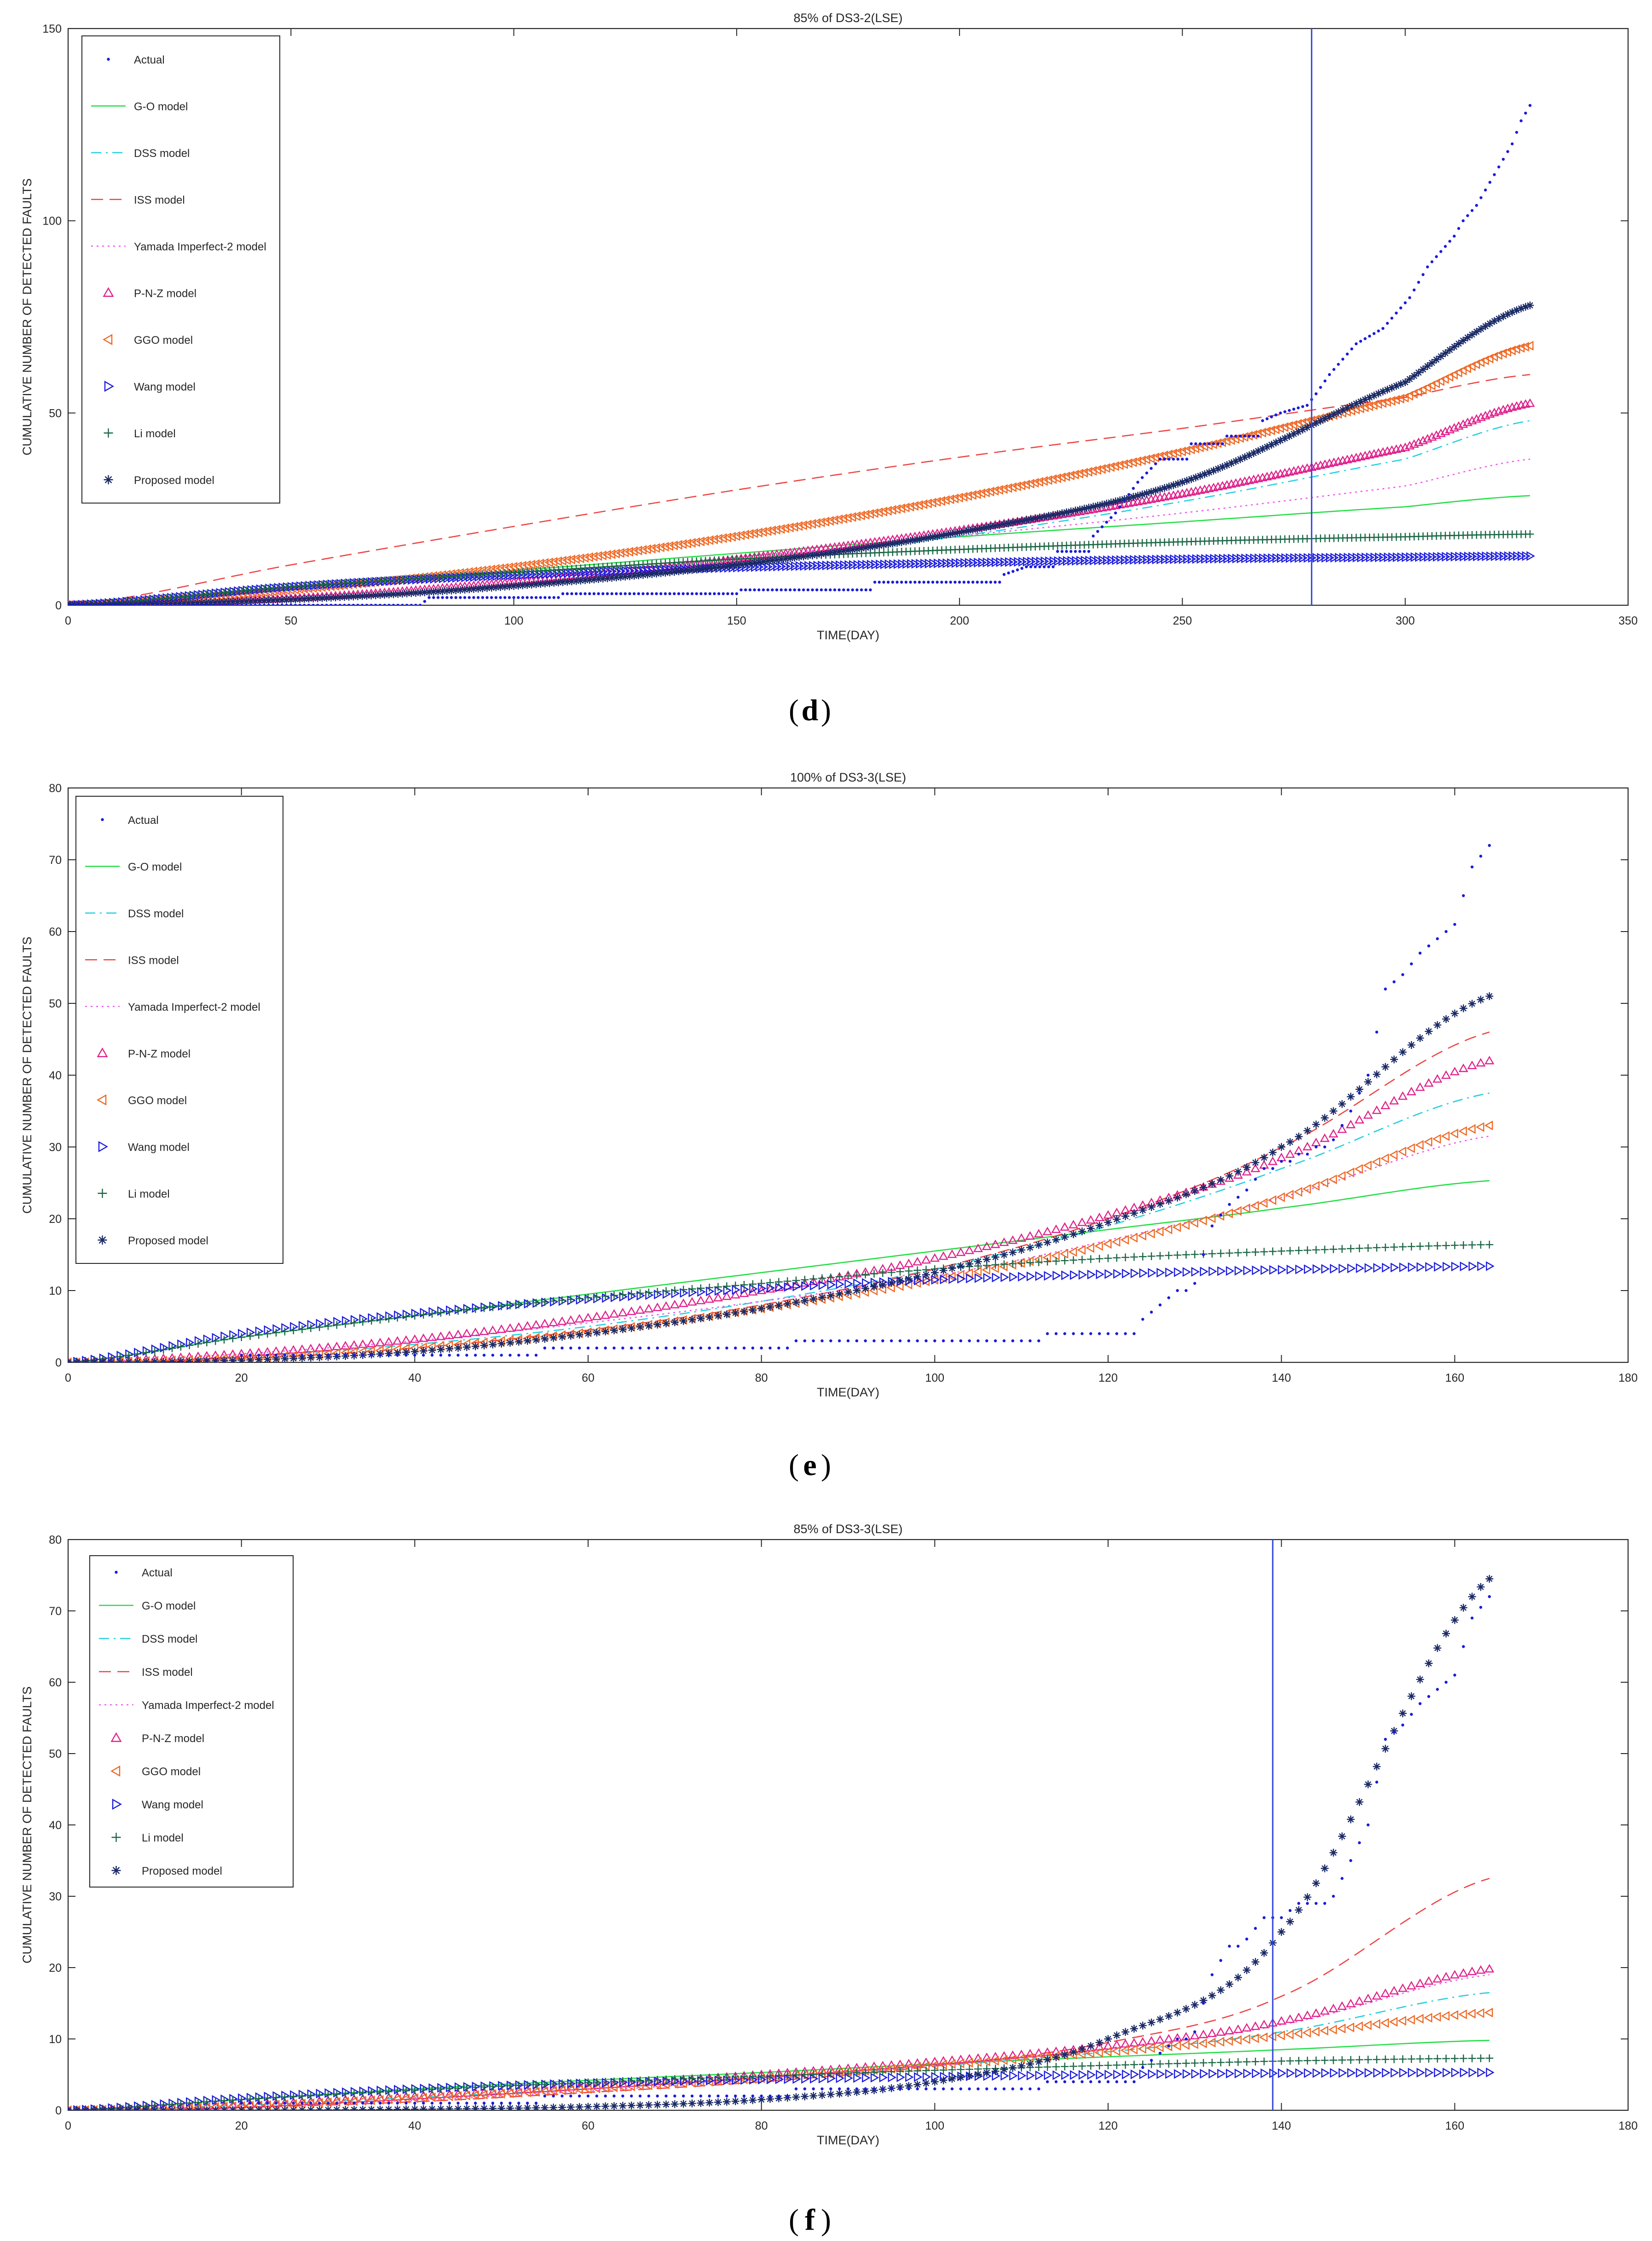 The image size is (1652, 2241). Describe the element at coordinates (143, 820) in the screenshot. I see `legend-label: Actual` at that location.